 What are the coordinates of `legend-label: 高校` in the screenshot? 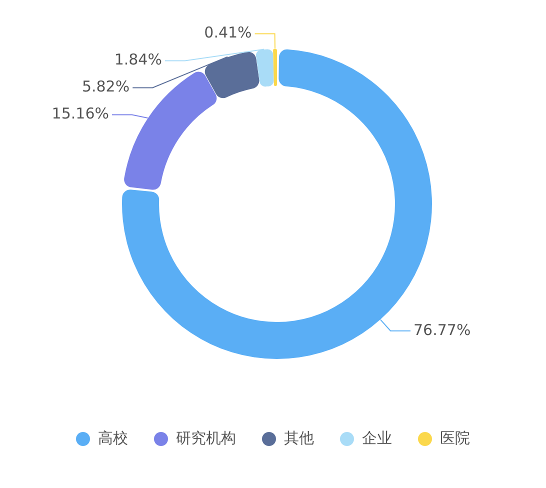 It's located at (113, 438).